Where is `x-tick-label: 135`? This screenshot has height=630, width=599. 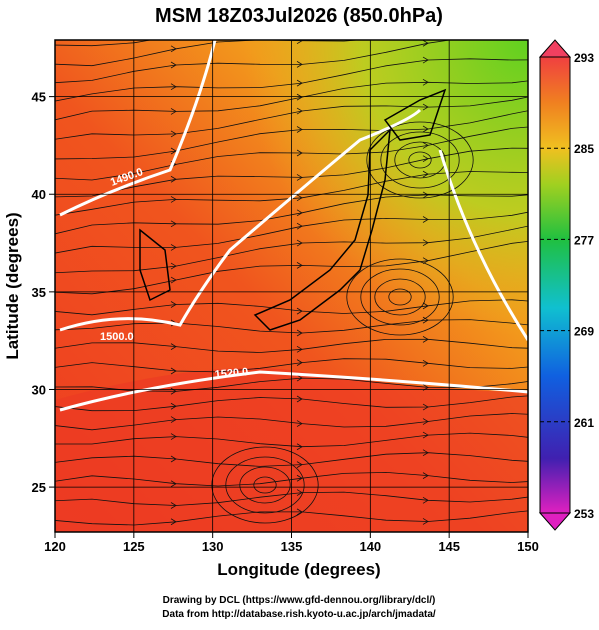 x-tick-label: 135 is located at coordinates (292, 546).